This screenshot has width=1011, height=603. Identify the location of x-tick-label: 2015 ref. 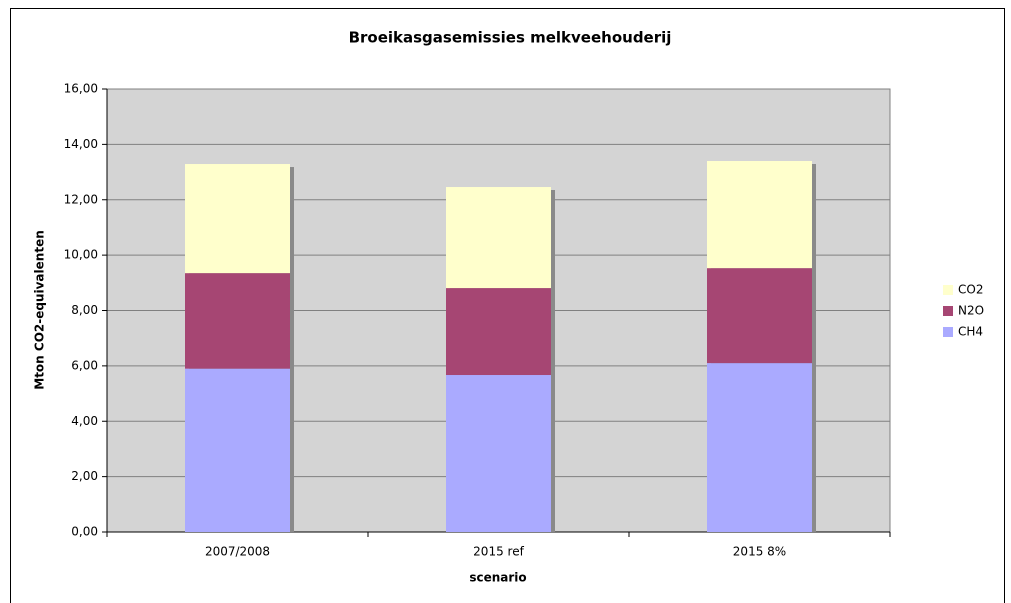
(498, 552).